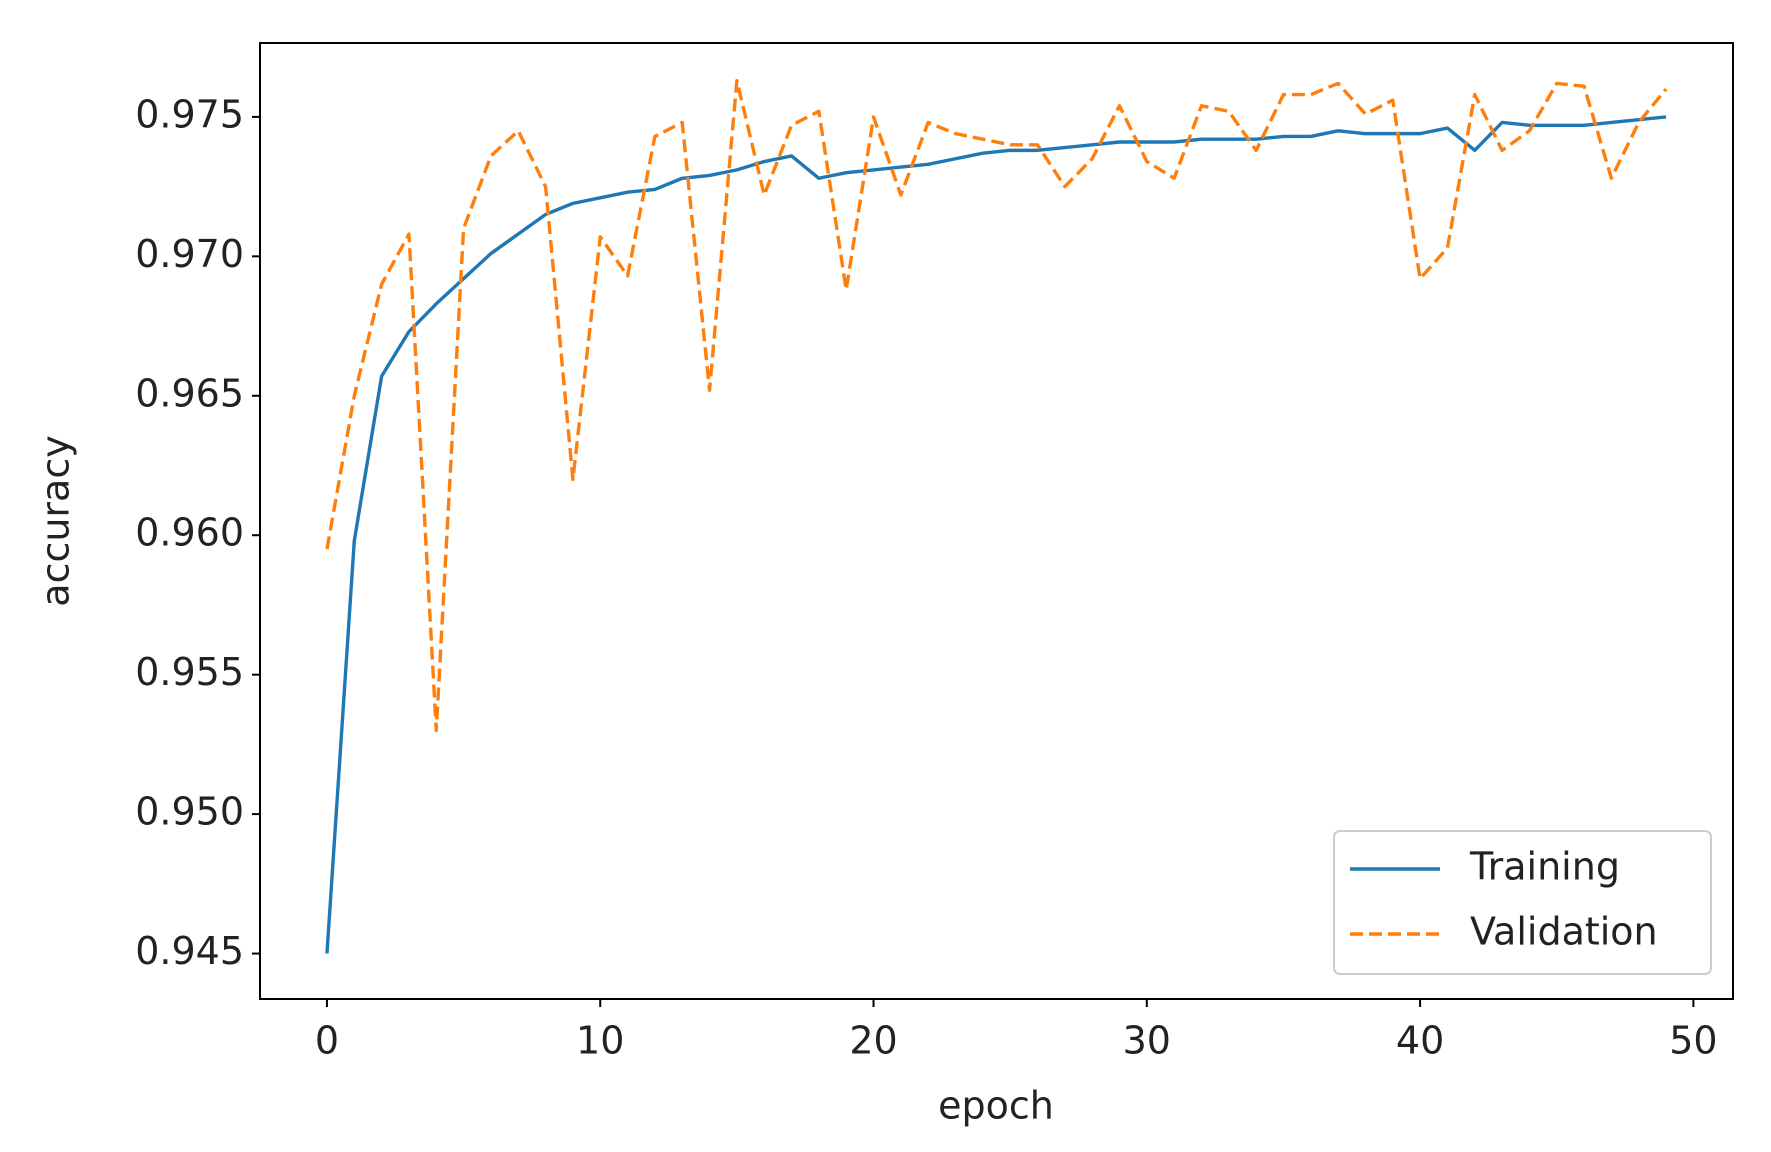 Image resolution: width=1771 pixels, height=1152 pixels. What do you see at coordinates (873, 1041) in the screenshot?
I see `x-tick-label: 20` at bounding box center [873, 1041].